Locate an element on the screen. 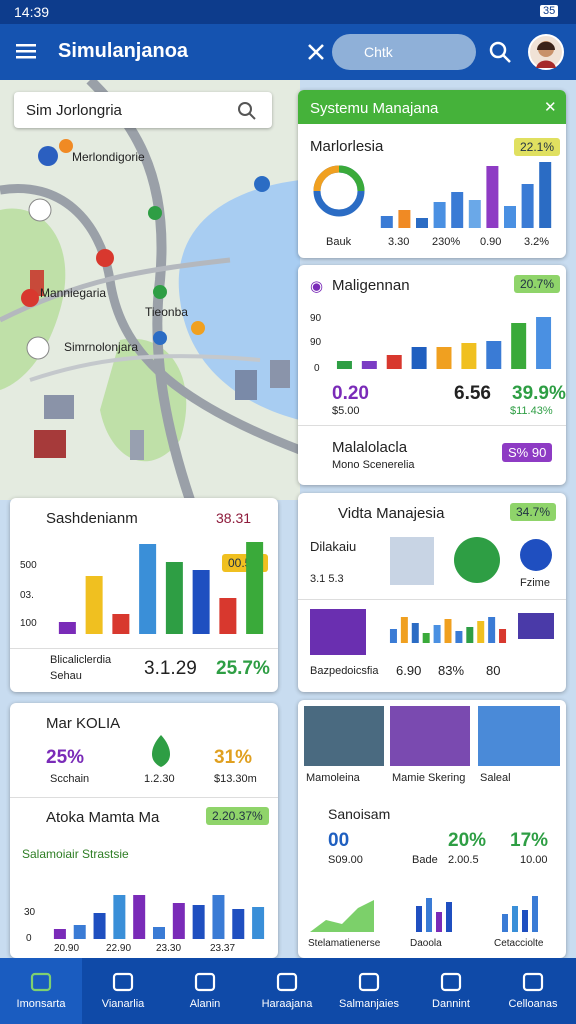 The width and height of the screenshot is (576, 1024). row-sub: Mono Scenerelia is located at coordinates (373, 465).